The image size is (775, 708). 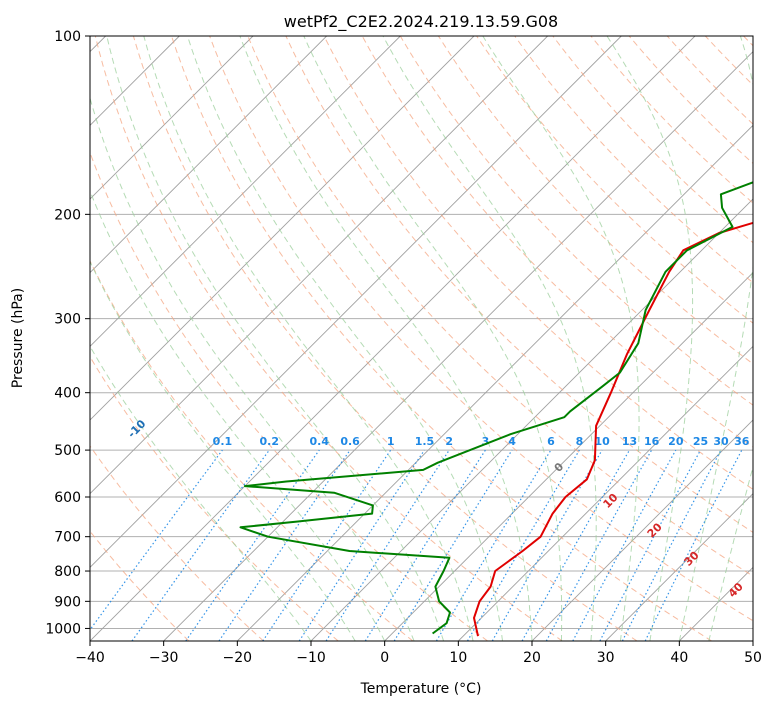 What do you see at coordinates (602, 441) in the screenshot?
I see `mixing-ratio-label: 10` at bounding box center [602, 441].